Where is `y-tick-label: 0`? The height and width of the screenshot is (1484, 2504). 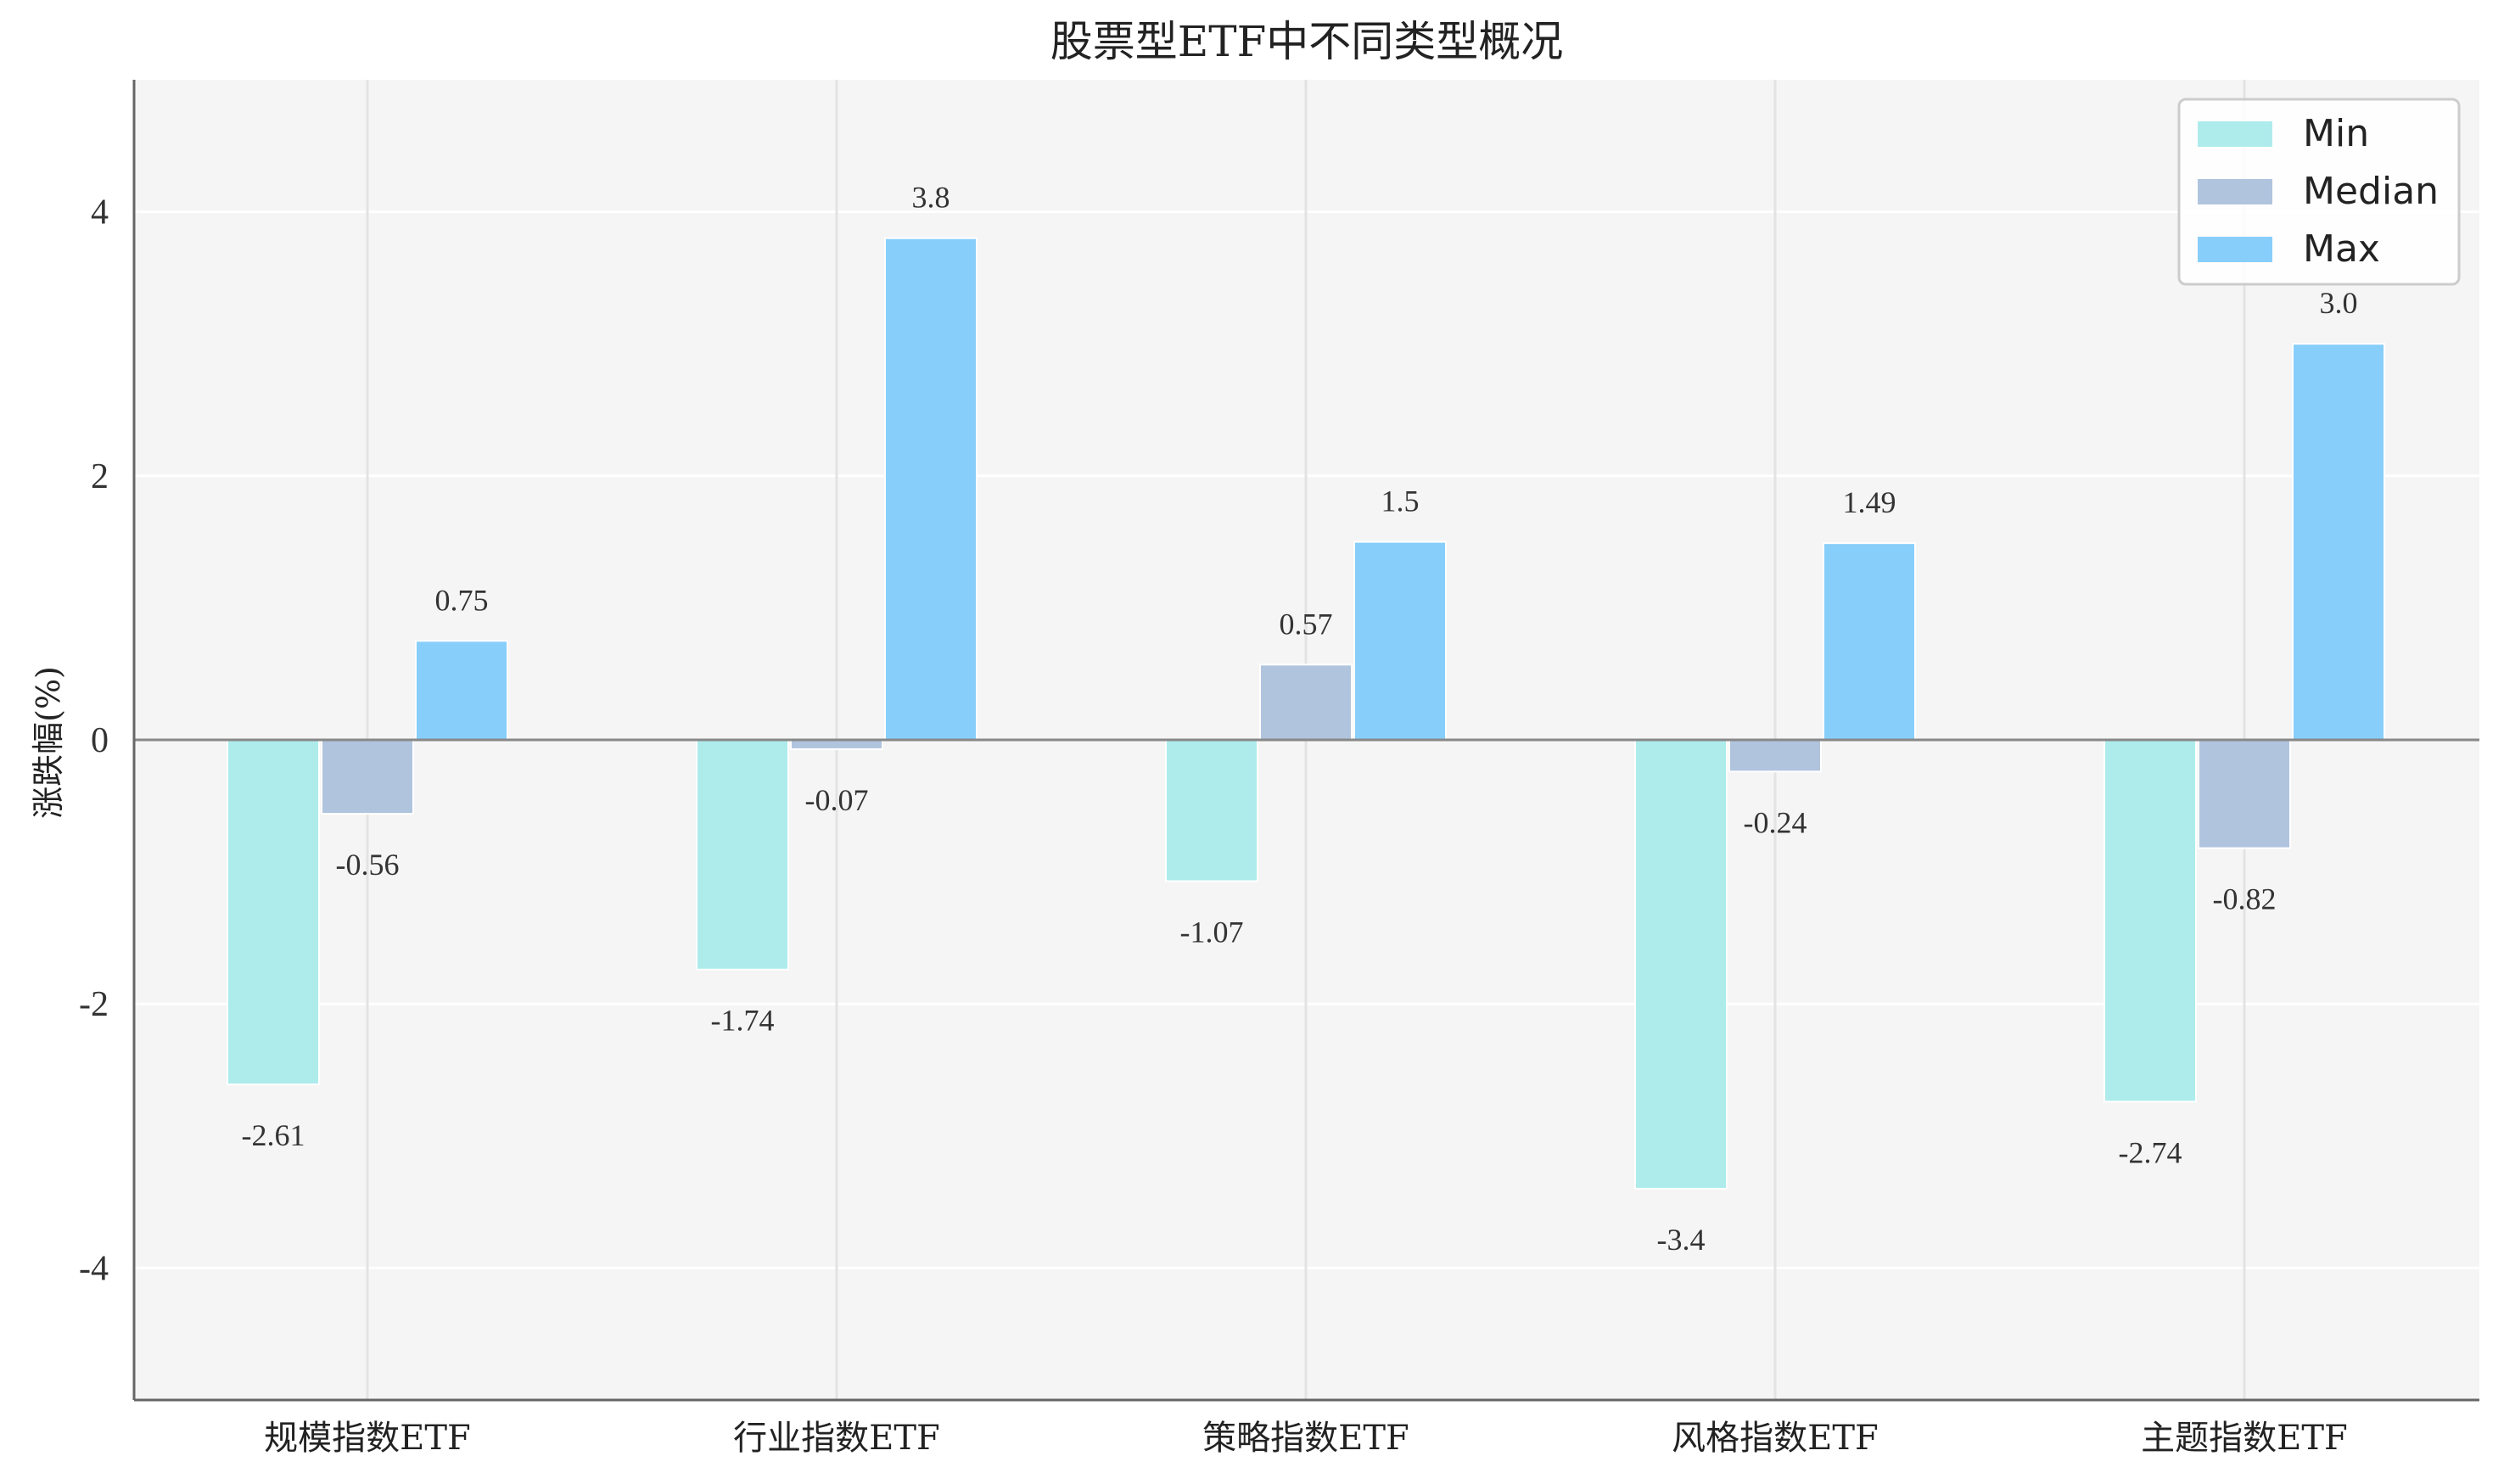 y-tick-label: 0 is located at coordinates (100, 740).